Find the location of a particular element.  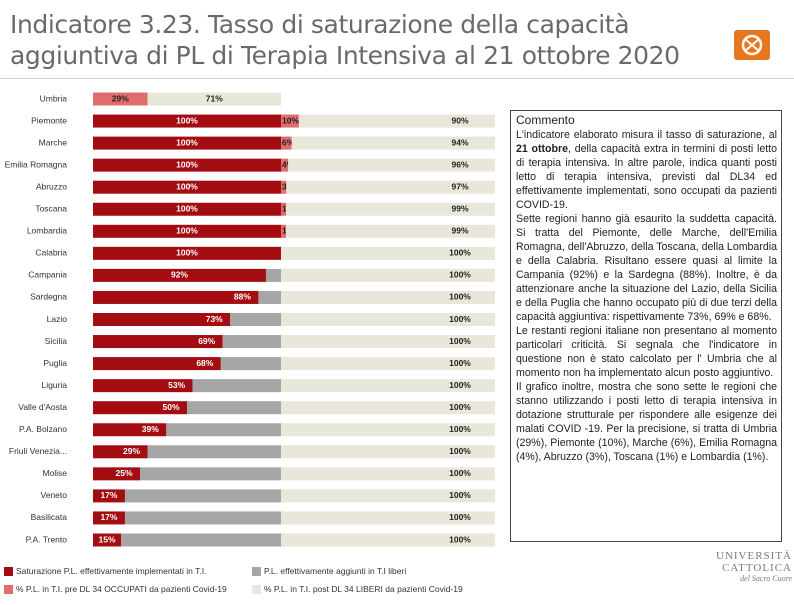

data-label-liberi-post: 94% is located at coordinates (459, 142).